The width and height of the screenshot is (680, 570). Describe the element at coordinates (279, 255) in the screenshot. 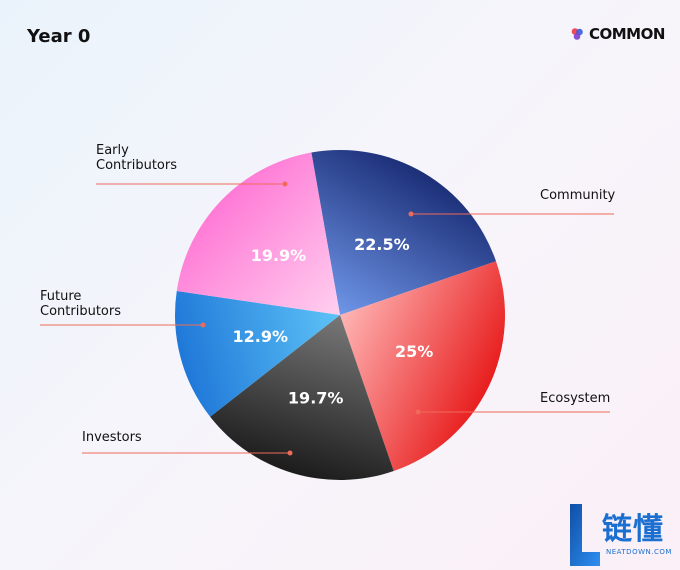

I see `pie-value-label: 19.9%` at that location.